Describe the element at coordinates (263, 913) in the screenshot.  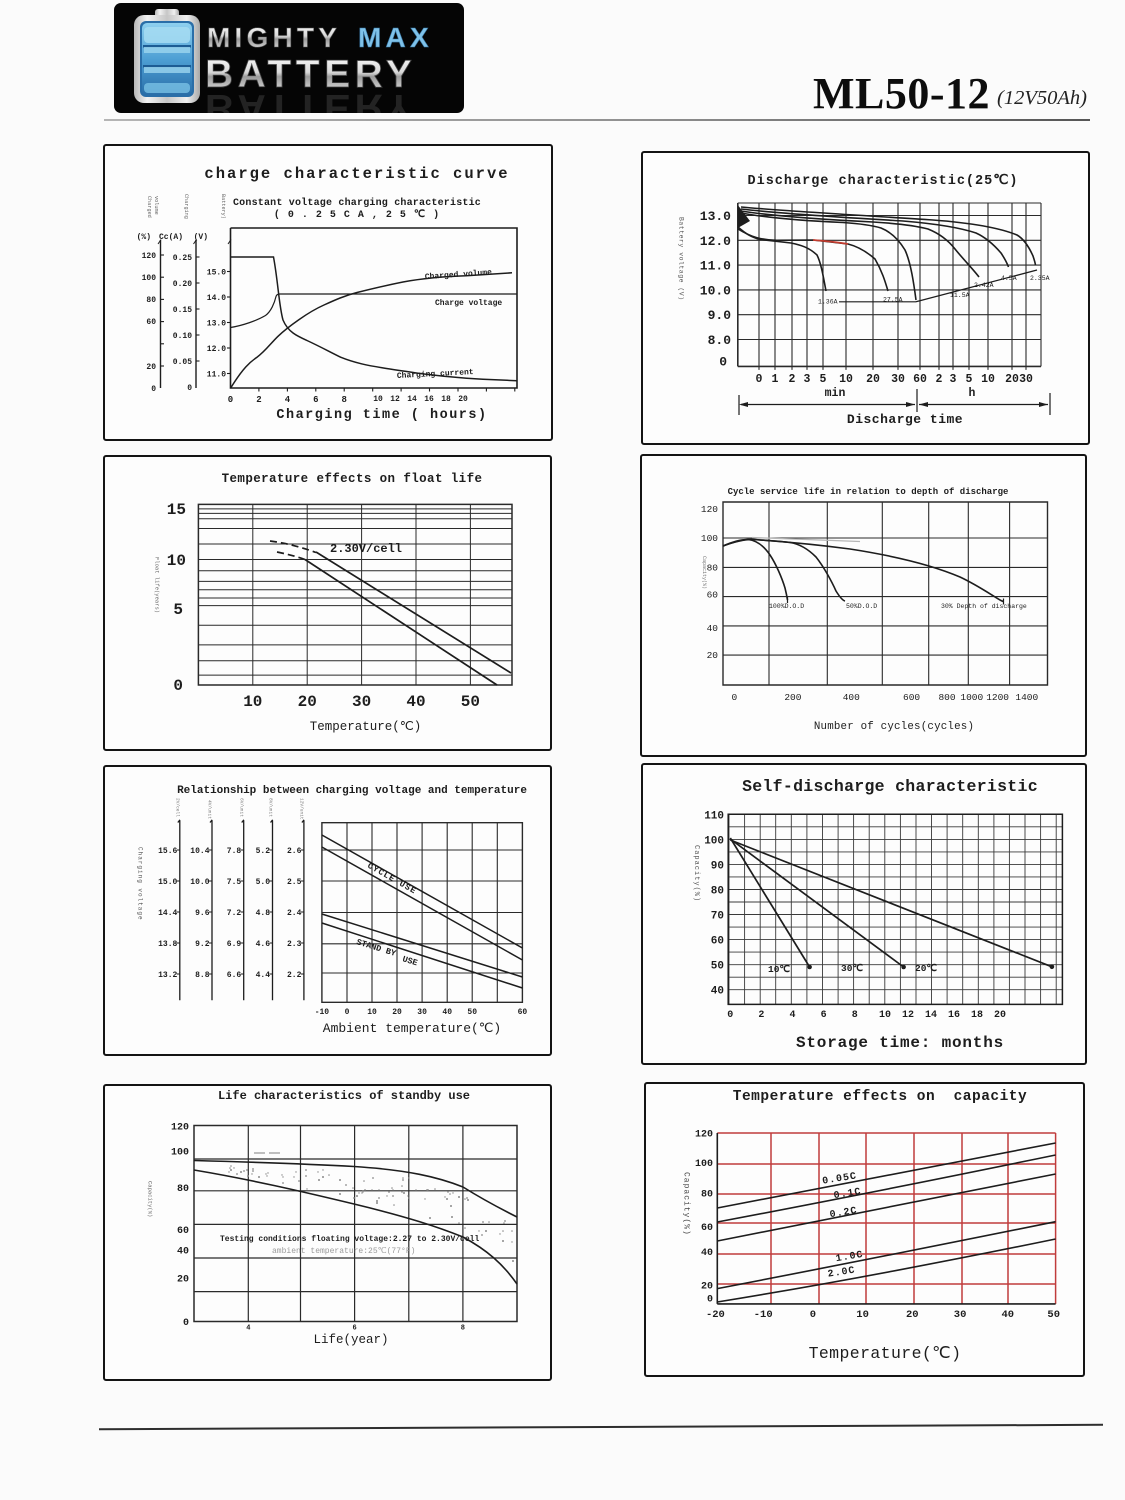
I see `svg-text: 4.8` at that location.